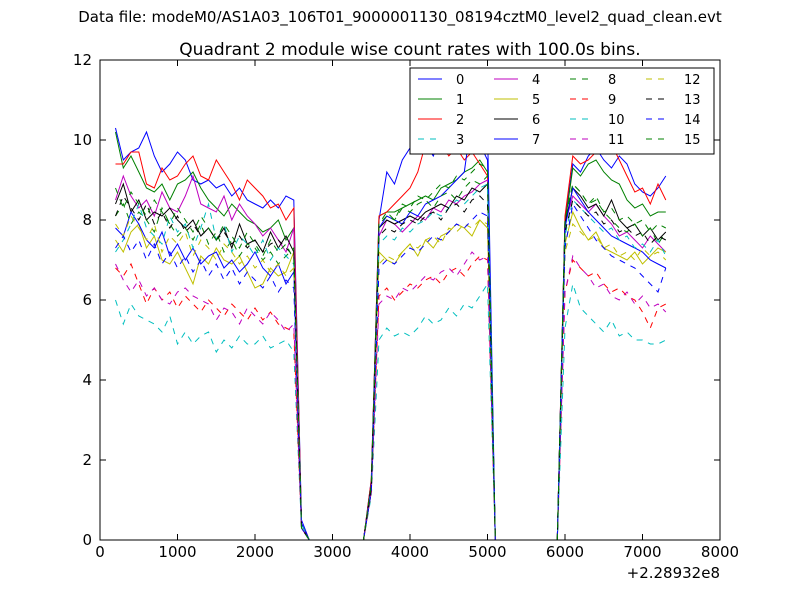  I want to click on legend-label-7: 7, so click(536, 140).